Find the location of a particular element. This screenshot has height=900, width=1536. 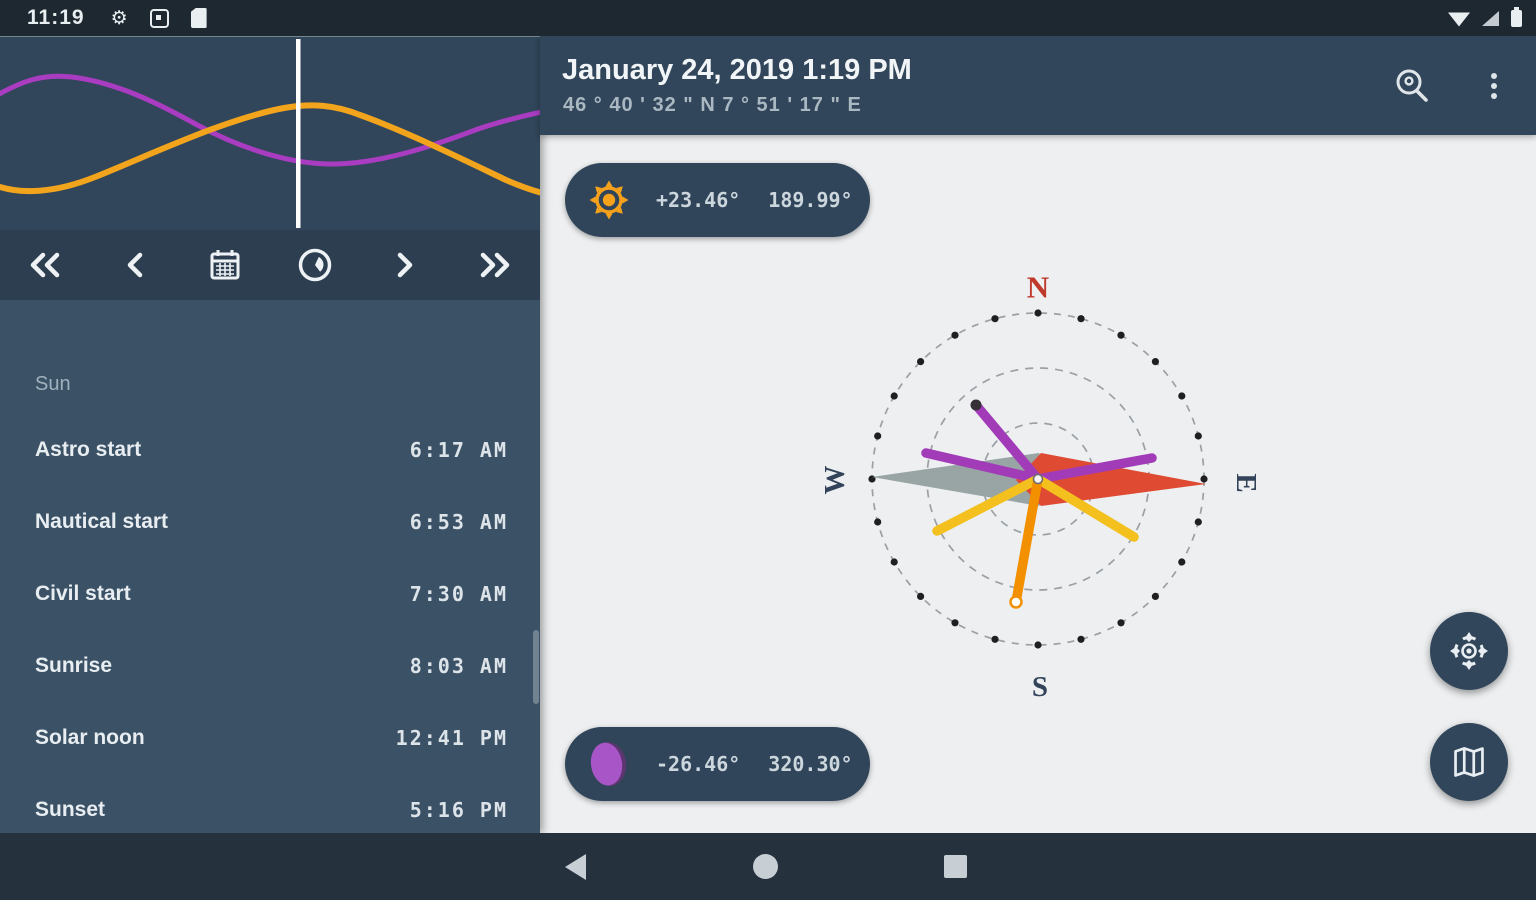

list-scrollbar is located at coordinates (536, 667).